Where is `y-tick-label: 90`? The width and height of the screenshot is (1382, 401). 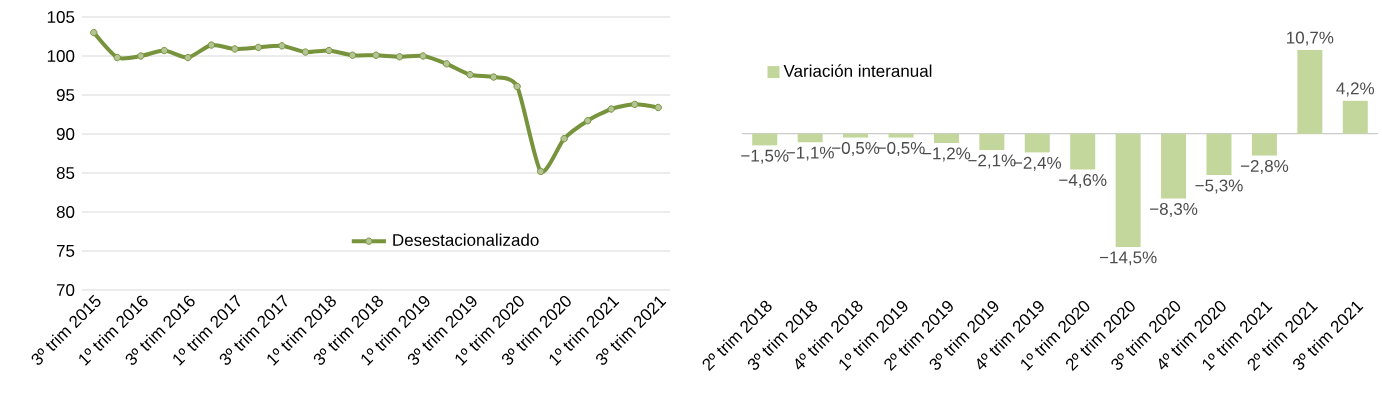 y-tick-label: 90 is located at coordinates (65, 133).